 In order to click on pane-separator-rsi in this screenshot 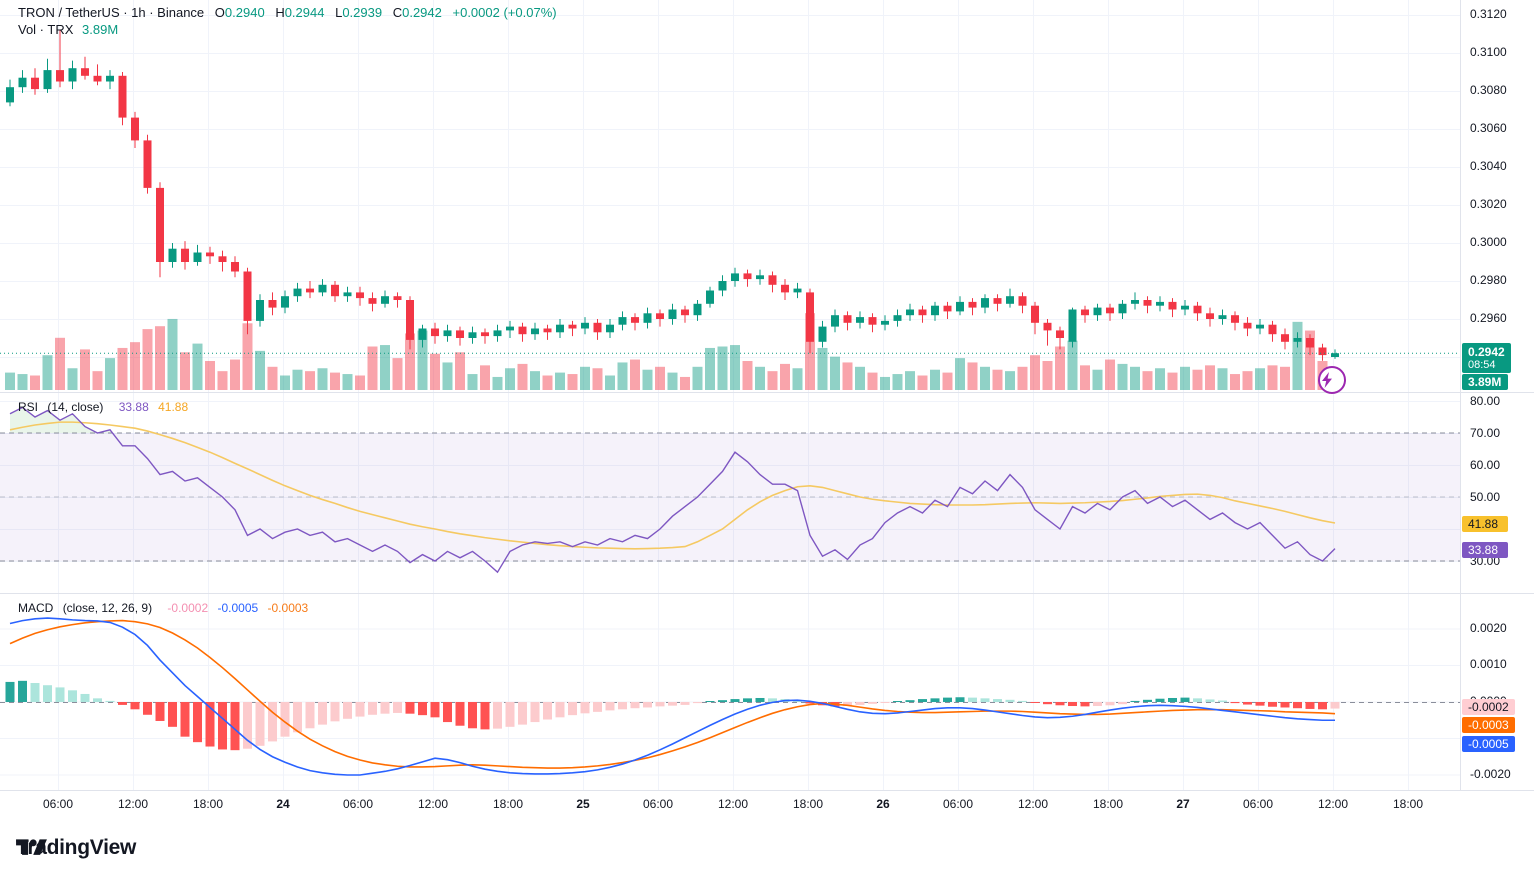, I will do `click(767, 392)`.